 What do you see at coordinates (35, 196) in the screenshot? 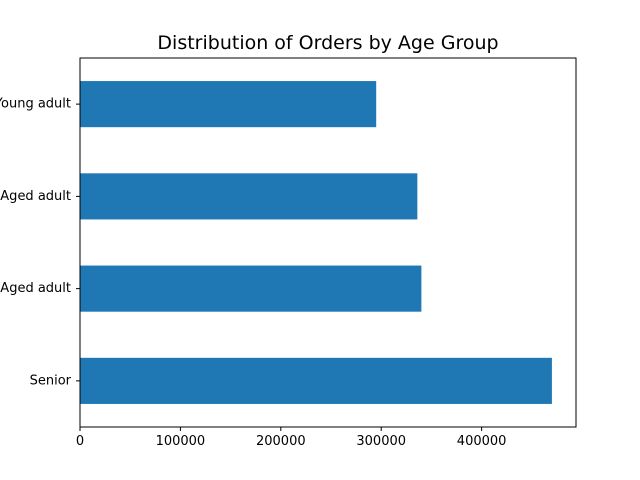
I see `y-tick-label: Middle Aged adult` at bounding box center [35, 196].